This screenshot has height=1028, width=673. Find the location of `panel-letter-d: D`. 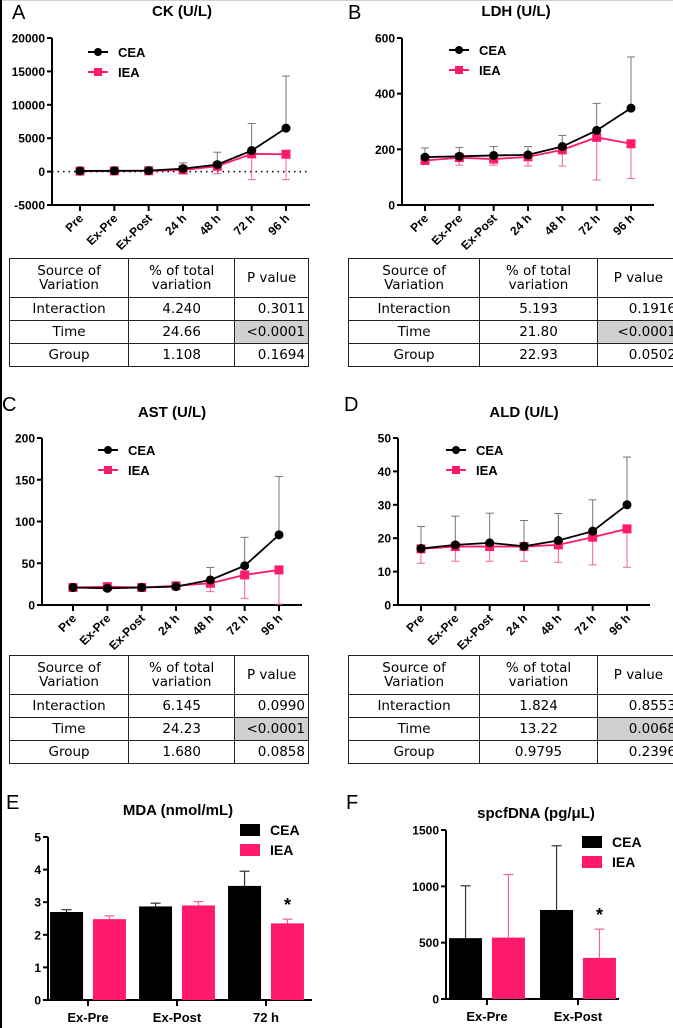

panel-letter-d: D is located at coordinates (351, 405).